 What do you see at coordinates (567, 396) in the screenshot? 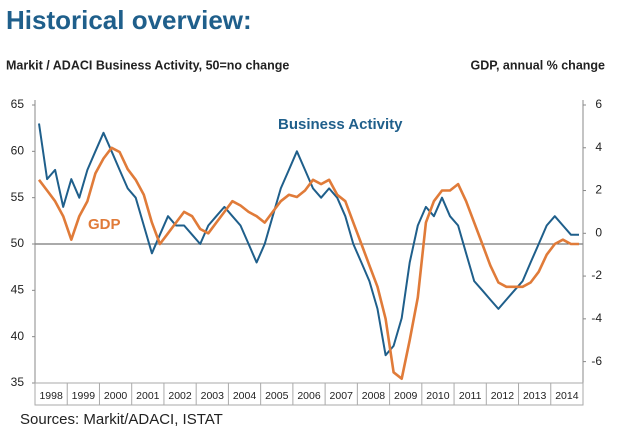
I see `x-tick-label: 2014` at bounding box center [567, 396].